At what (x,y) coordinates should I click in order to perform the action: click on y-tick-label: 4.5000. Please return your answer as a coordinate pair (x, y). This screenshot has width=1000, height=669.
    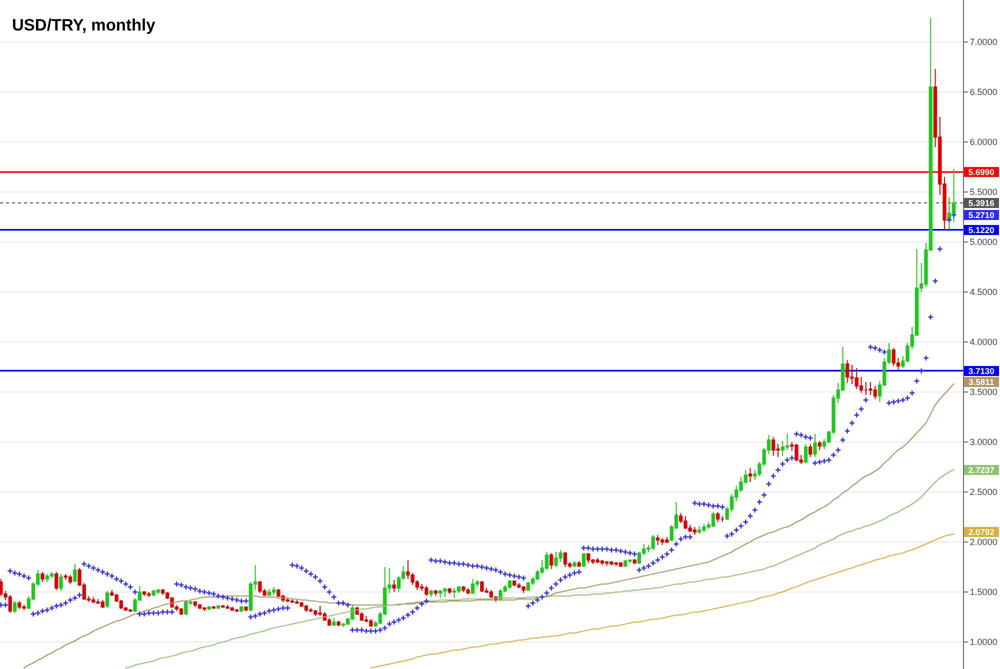
    Looking at the image, I should click on (984, 292).